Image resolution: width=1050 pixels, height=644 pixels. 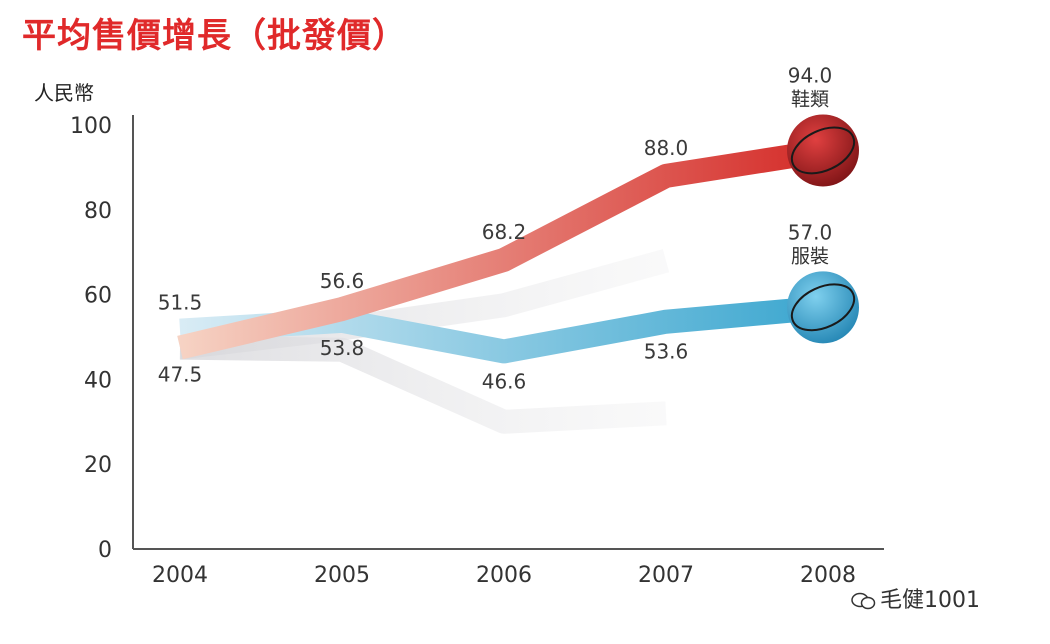 What do you see at coordinates (91, 338) in the screenshot?
I see `y-ticks: 0 20 40 60 80 100` at bounding box center [91, 338].